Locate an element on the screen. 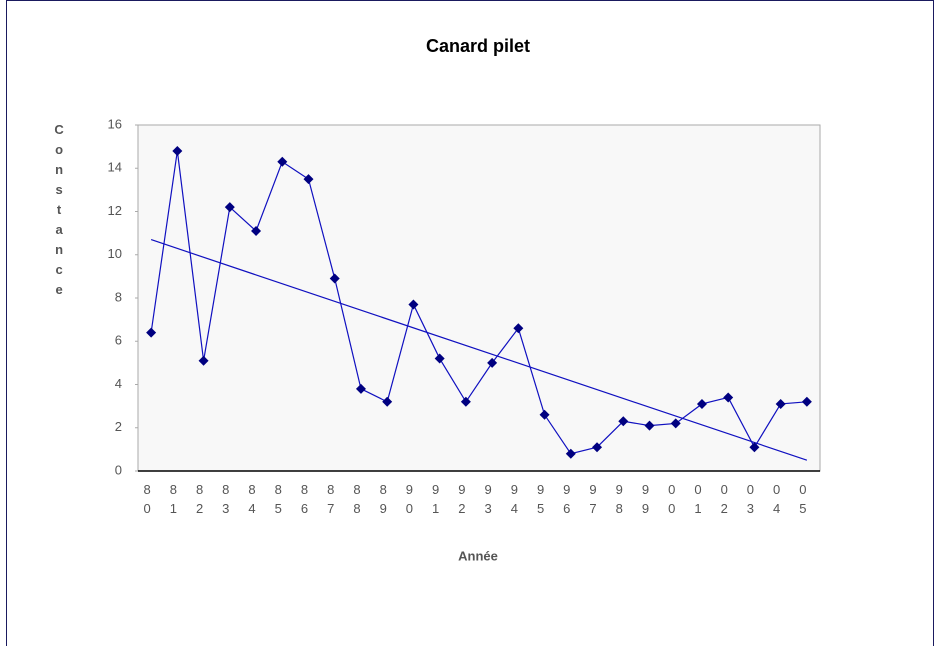 The image size is (935, 646). y-tick-label: 16 is located at coordinates (115, 123).